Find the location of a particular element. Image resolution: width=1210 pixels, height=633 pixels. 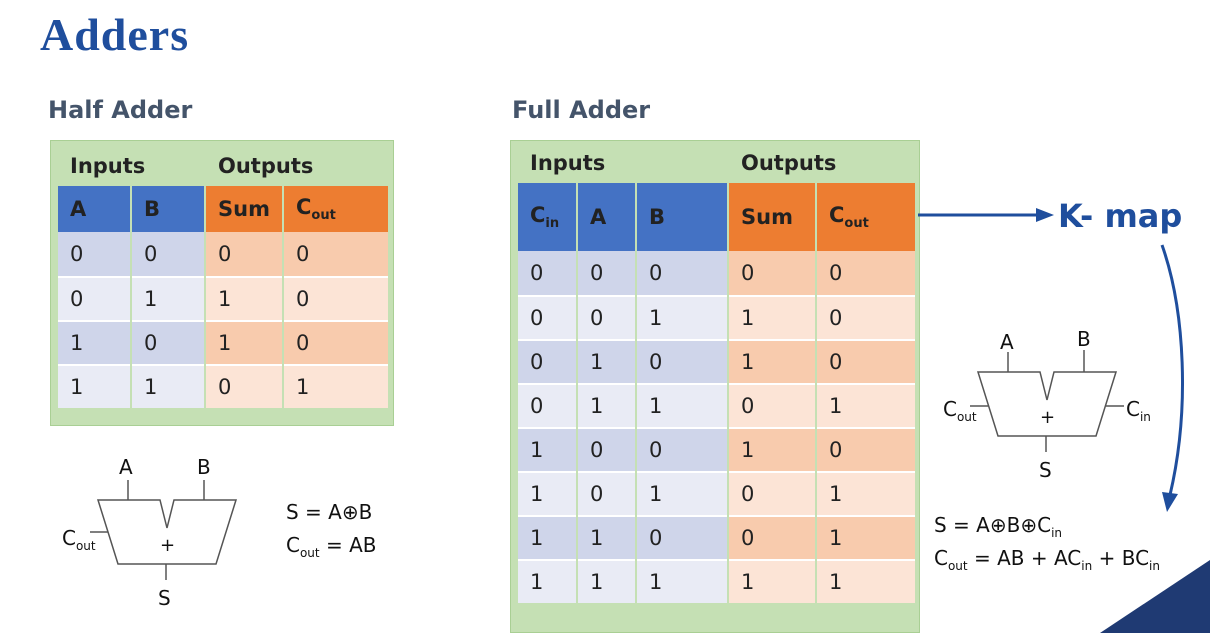

half-adder-col-header: B is located at coordinates (168, 209).